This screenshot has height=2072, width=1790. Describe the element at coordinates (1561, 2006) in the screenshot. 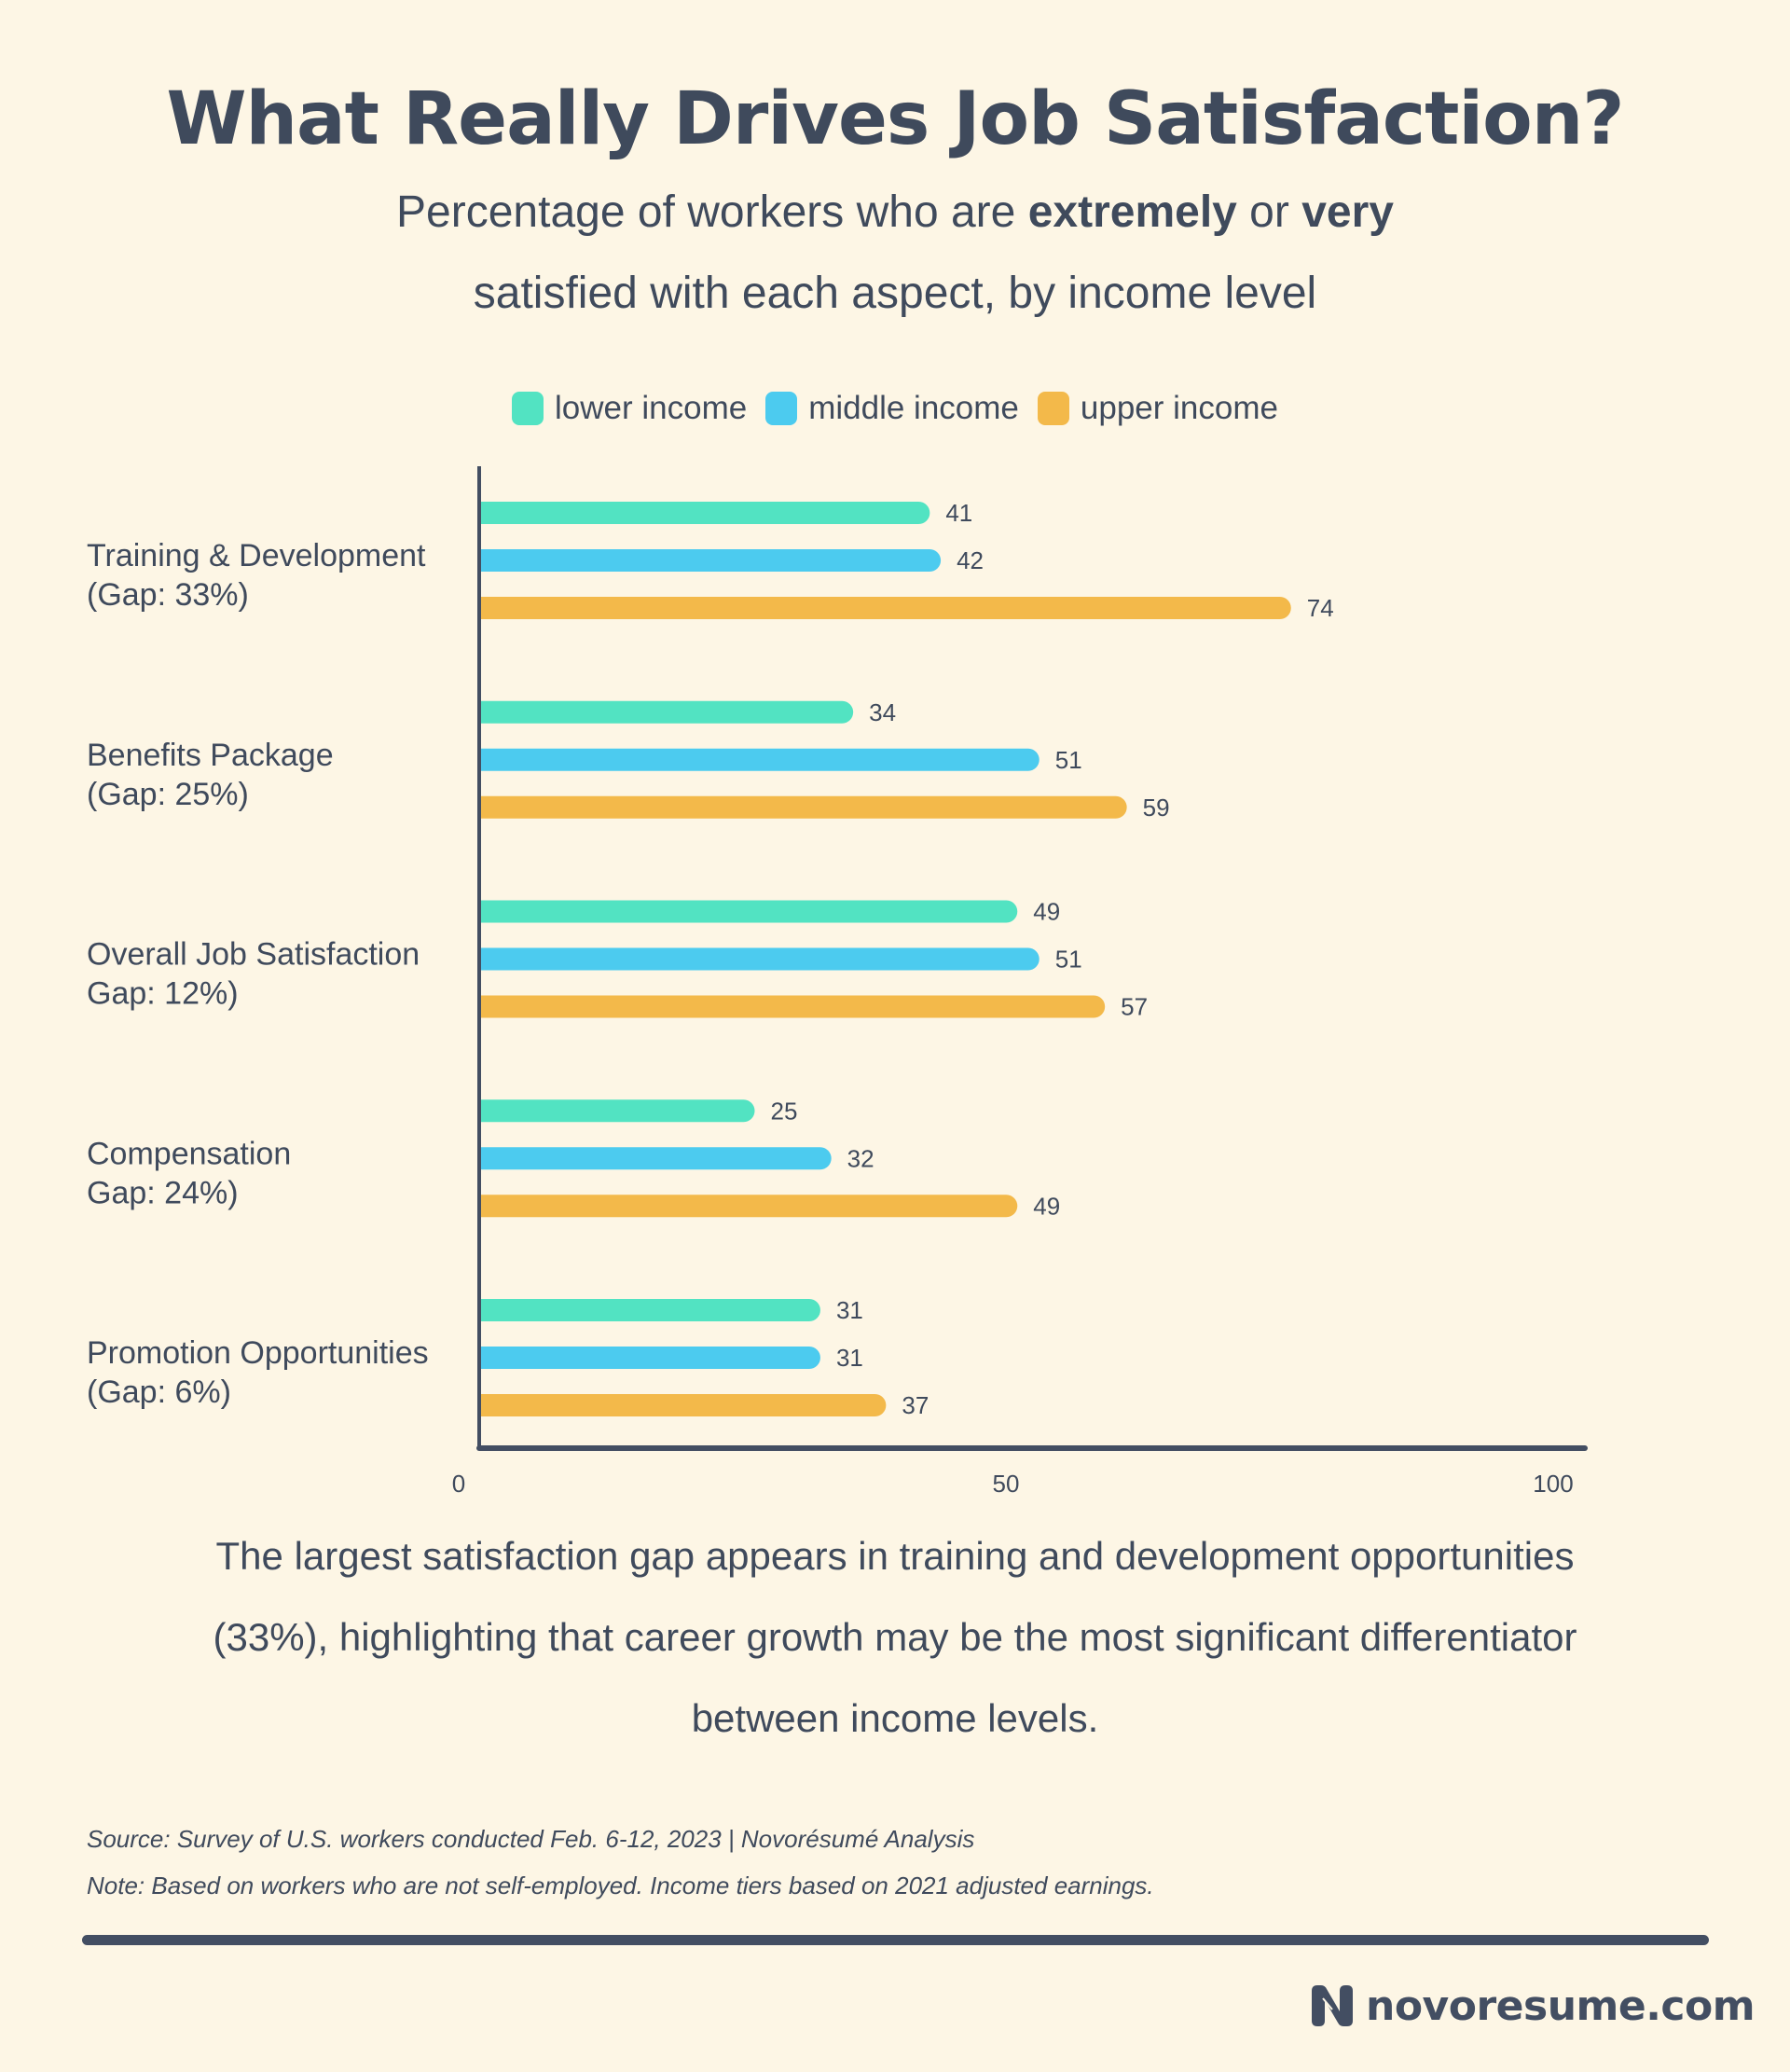

I see `brand-name: novoresume.com` at that location.